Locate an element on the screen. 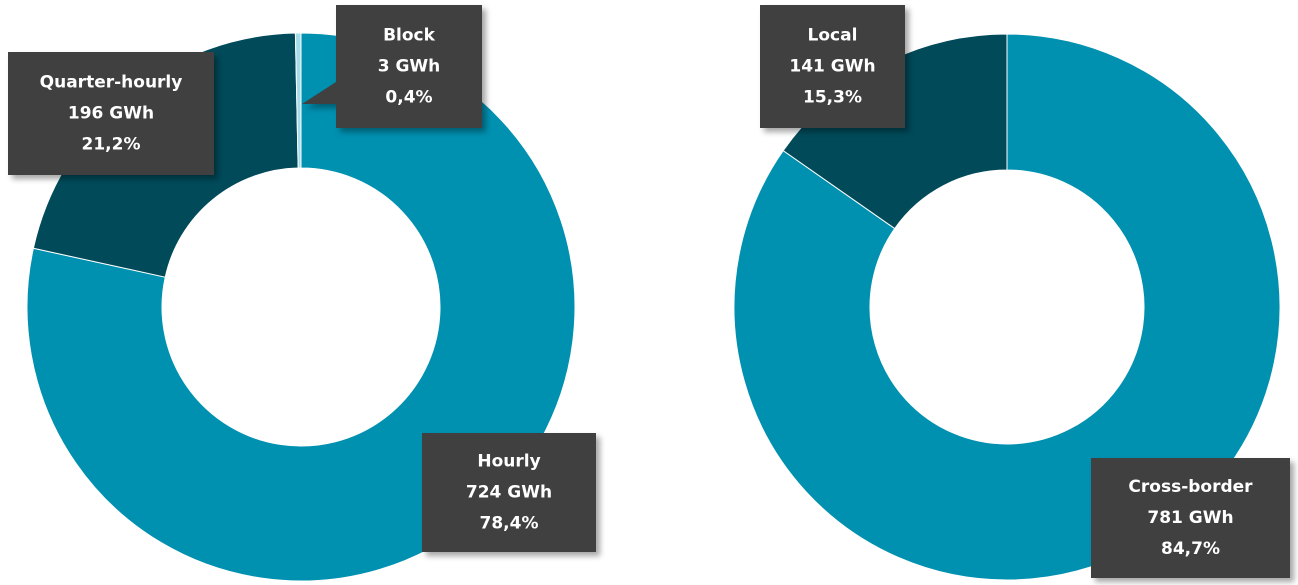 This screenshot has height=585, width=1298. category-label: Local is located at coordinates (833, 36).